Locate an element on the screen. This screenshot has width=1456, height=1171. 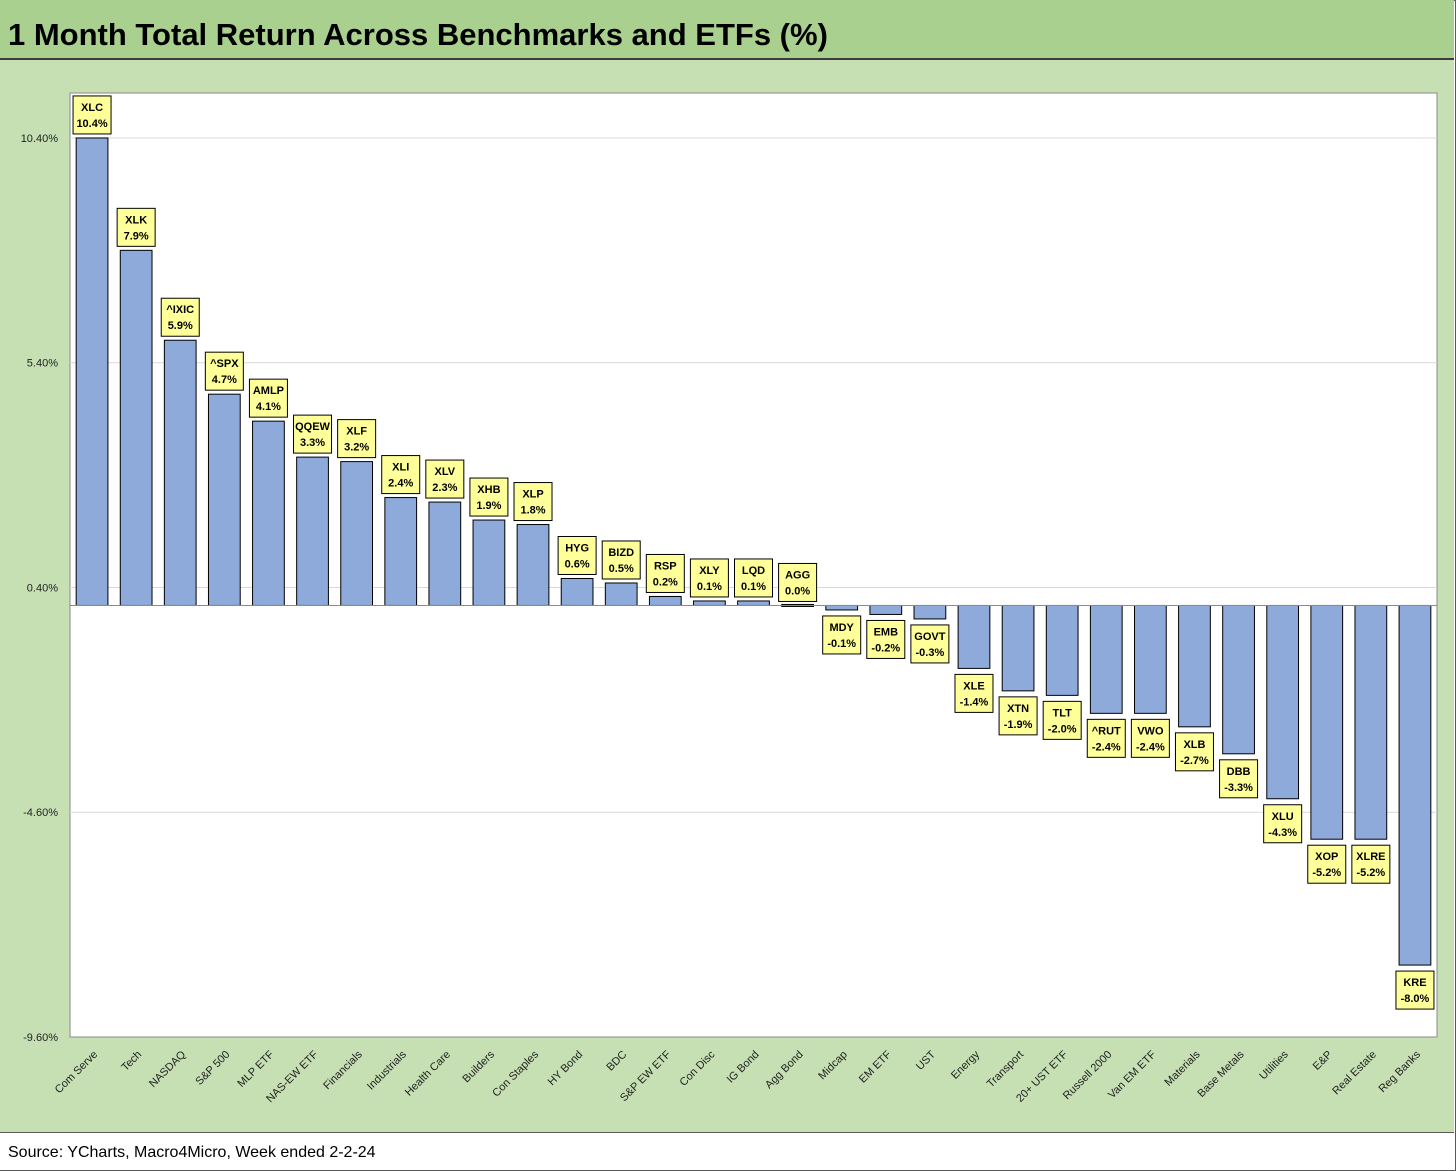
data-label: HYG 0.6% is located at coordinates (577, 555).